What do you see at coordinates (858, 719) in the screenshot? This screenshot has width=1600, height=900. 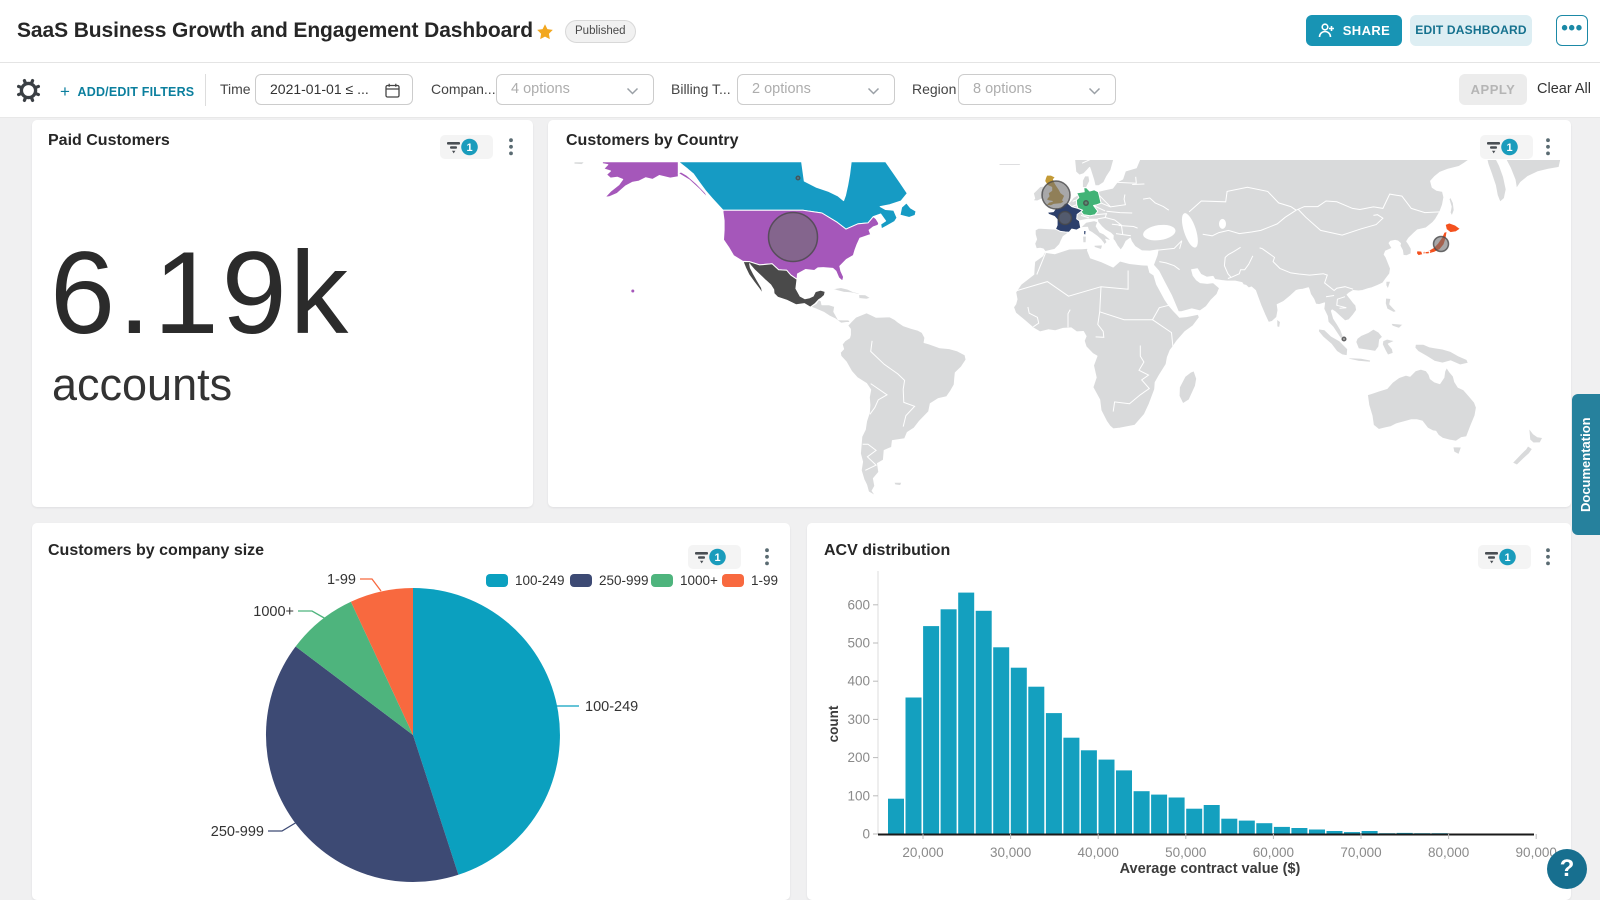 I see `svg-text: 300` at bounding box center [858, 719].